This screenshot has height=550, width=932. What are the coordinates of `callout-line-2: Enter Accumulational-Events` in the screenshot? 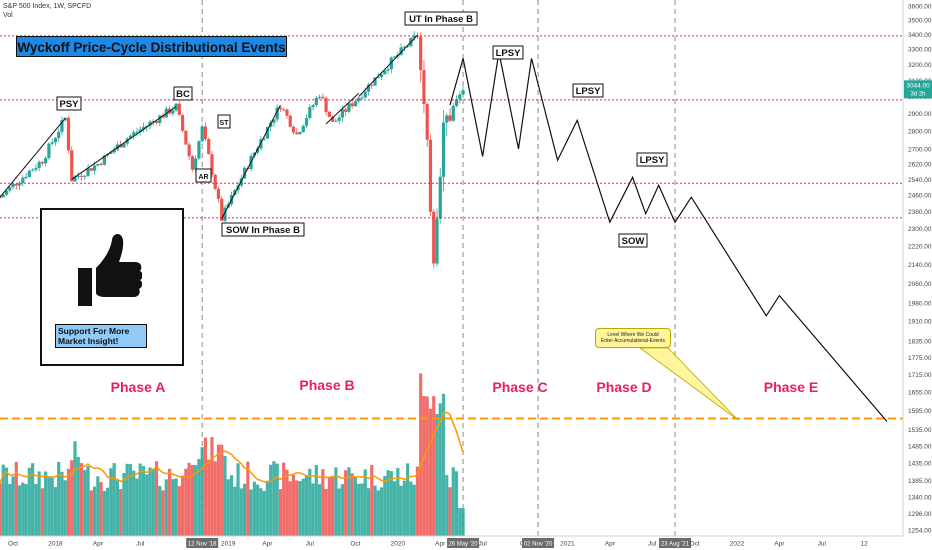 It's located at (633, 341).